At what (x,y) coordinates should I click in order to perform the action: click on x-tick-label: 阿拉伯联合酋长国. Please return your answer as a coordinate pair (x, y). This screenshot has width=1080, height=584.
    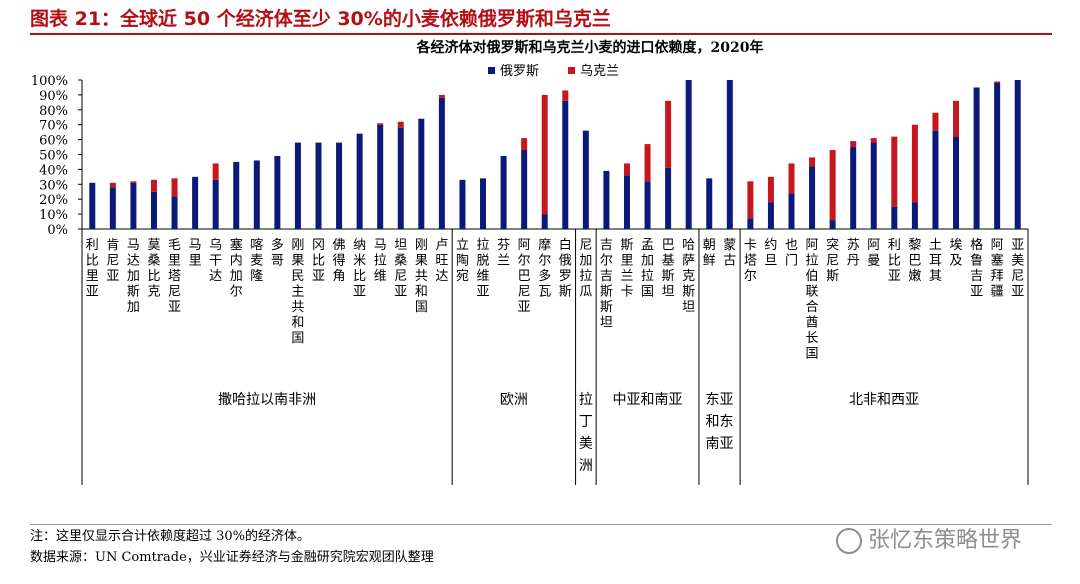
    Looking at the image, I should click on (812, 300).